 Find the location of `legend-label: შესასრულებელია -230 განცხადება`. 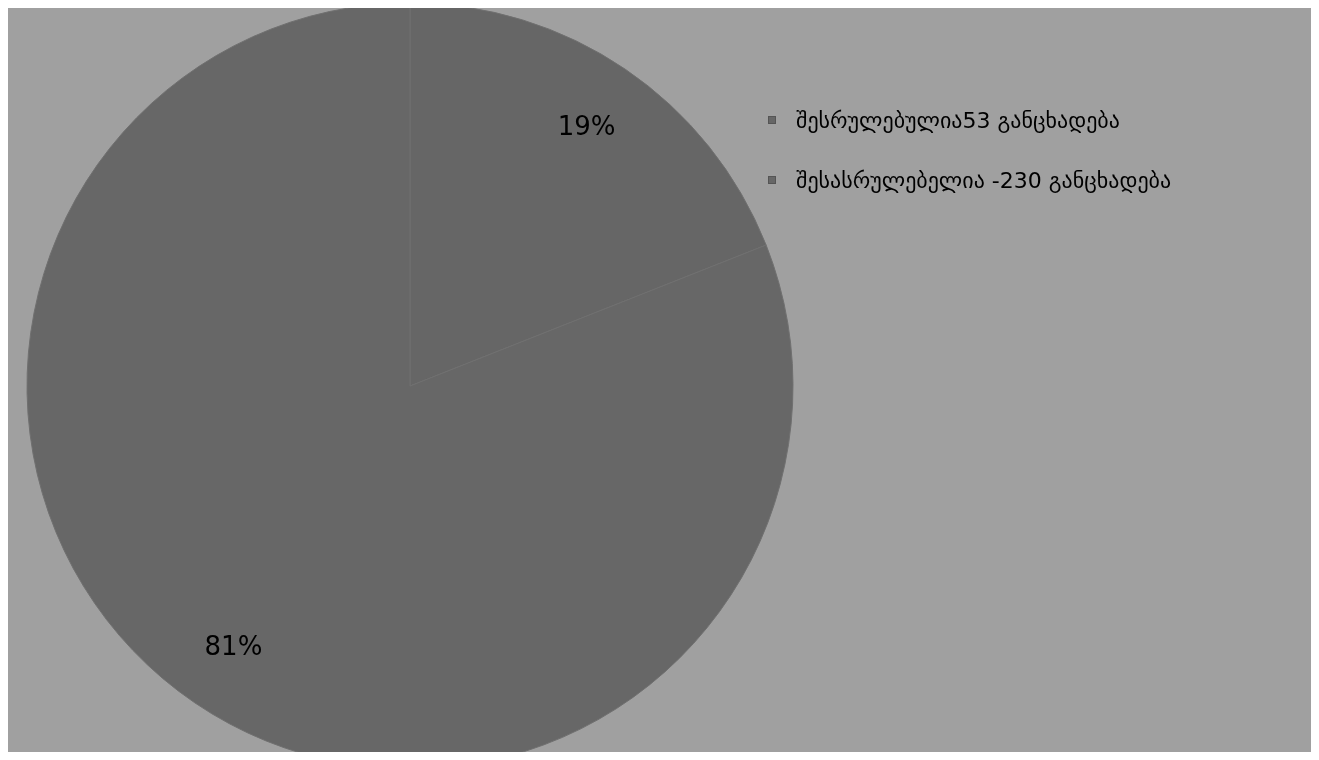

legend-label: შესასრულებელია -230 განცხადება is located at coordinates (984, 180).